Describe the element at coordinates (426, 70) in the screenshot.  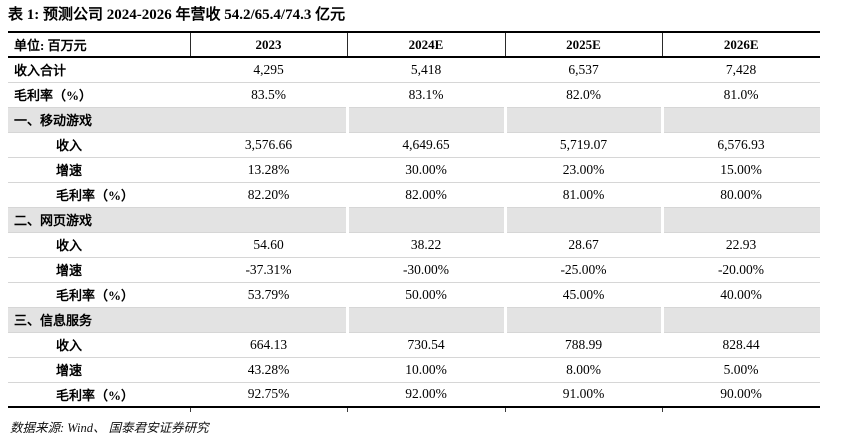
I see `cell-value: 5,418` at that location.